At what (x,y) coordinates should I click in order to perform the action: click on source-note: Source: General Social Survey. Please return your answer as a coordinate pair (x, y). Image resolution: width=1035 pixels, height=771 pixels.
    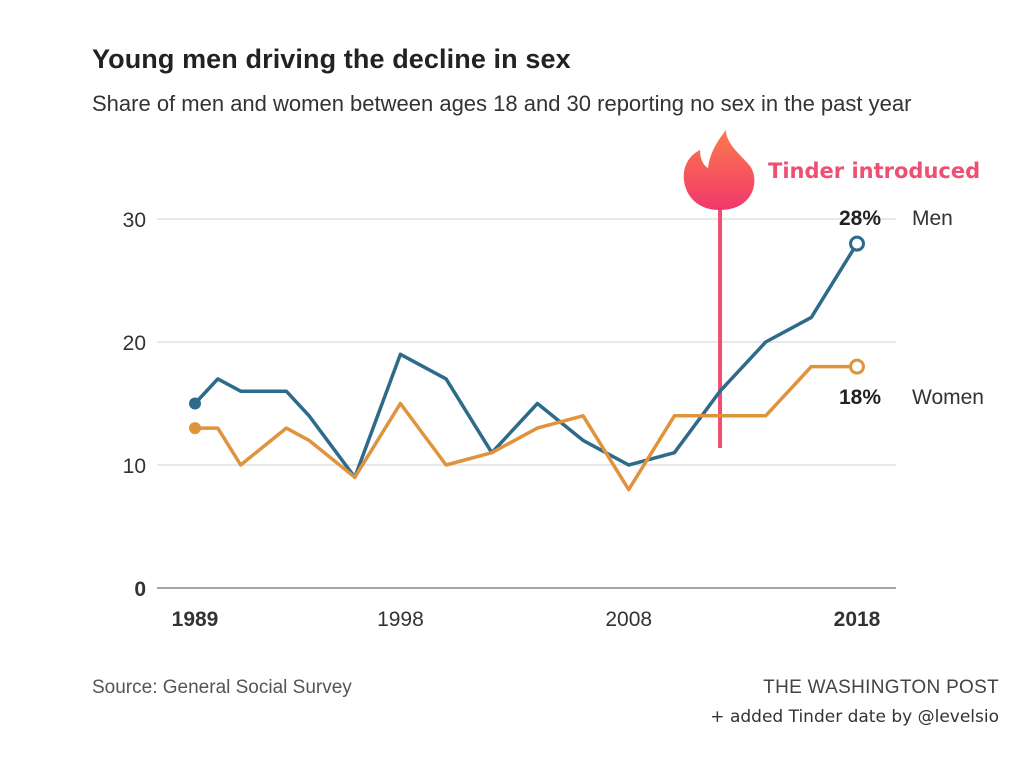
    Looking at the image, I should click on (222, 687).